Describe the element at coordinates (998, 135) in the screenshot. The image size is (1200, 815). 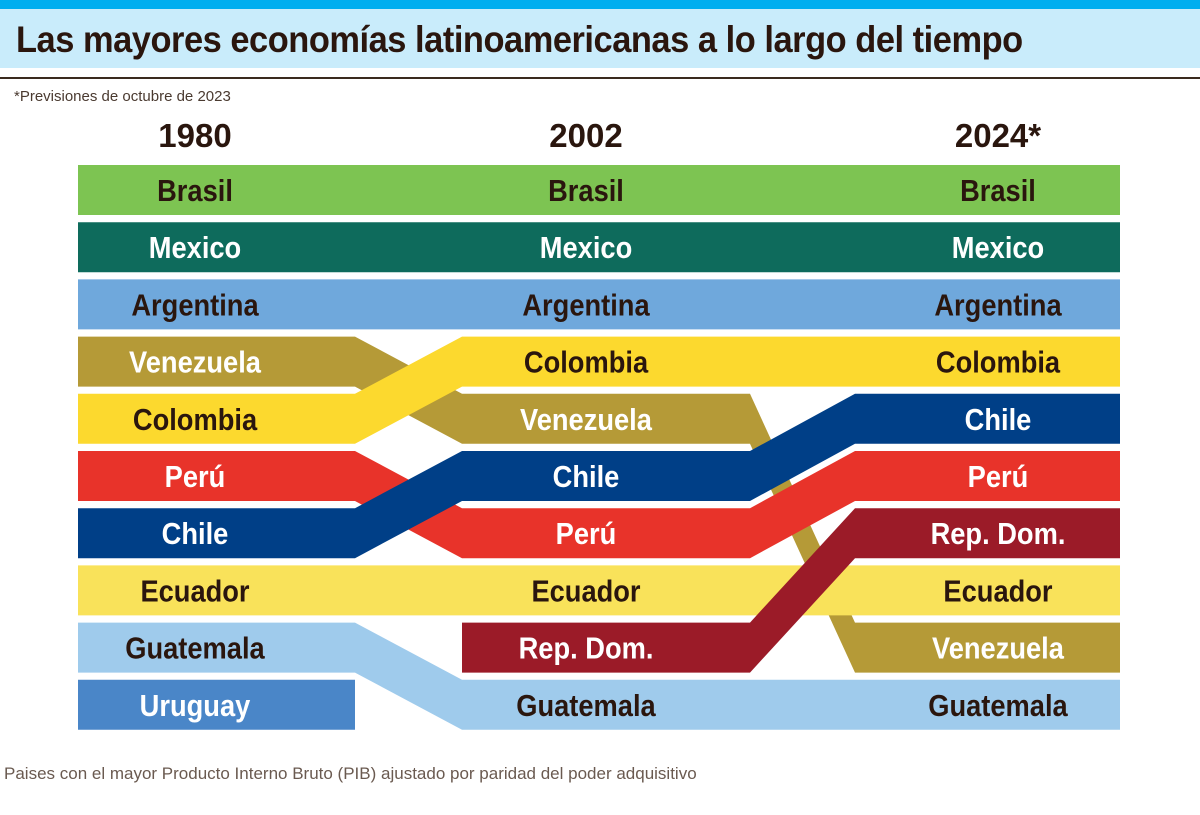
I see `year-header-2: 2024*` at that location.